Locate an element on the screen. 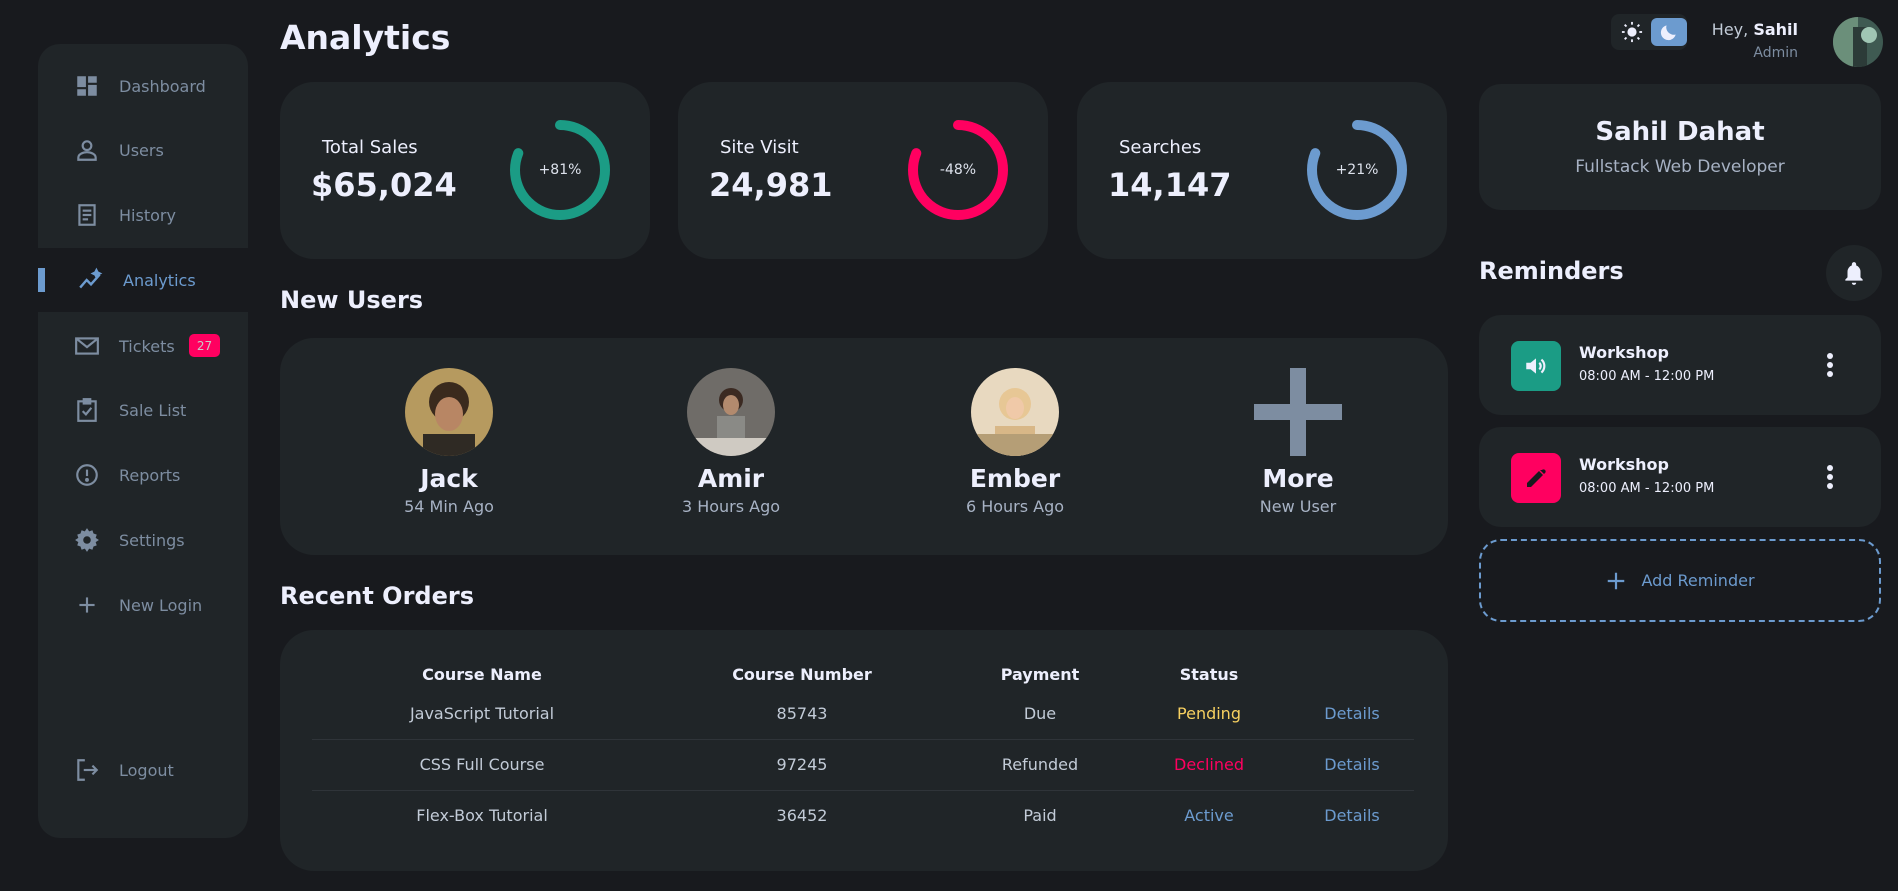  sidebar-item-dashboard: Dashboard is located at coordinates (143, 86).